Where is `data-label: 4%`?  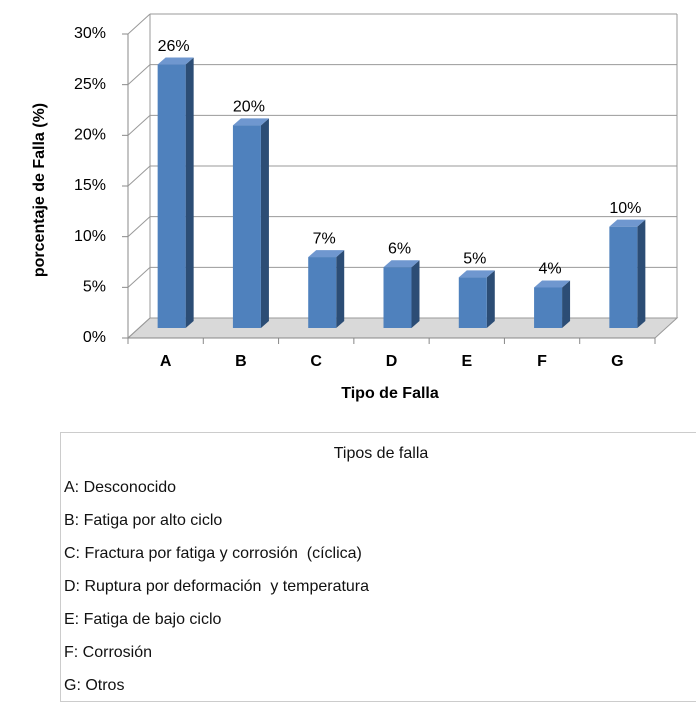 data-label: 4% is located at coordinates (550, 269).